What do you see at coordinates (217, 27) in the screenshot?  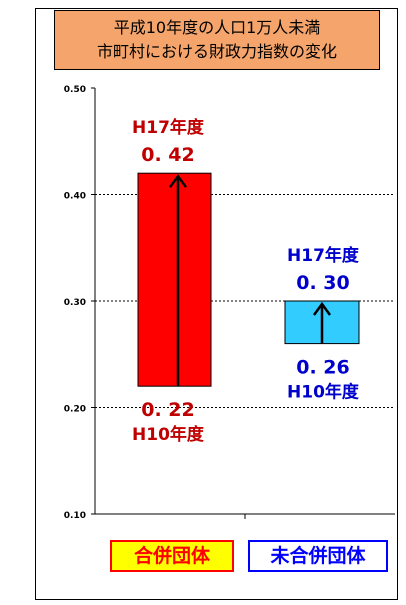 I see `title-line-1: 平成10年度の人口1万人未満` at bounding box center [217, 27].